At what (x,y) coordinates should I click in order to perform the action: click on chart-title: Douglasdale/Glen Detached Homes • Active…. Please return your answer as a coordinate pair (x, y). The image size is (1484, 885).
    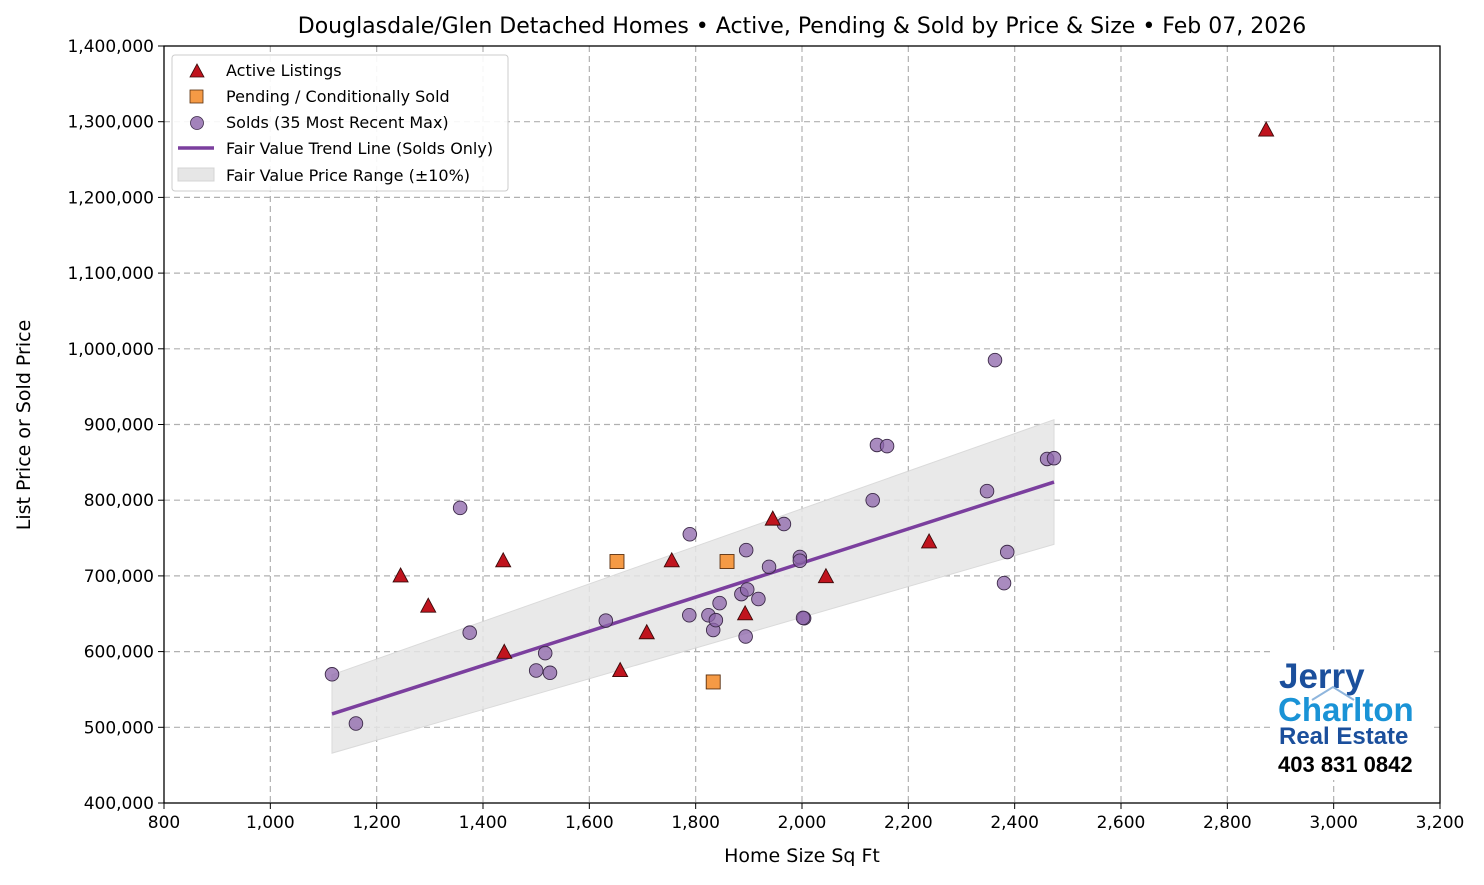
    Looking at the image, I should click on (802, 26).